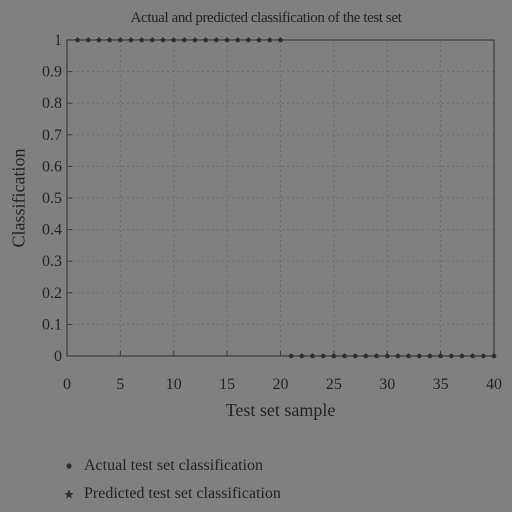 The width and height of the screenshot is (512, 512). What do you see at coordinates (174, 384) in the screenshot?
I see `x-tick-label: 10` at bounding box center [174, 384].